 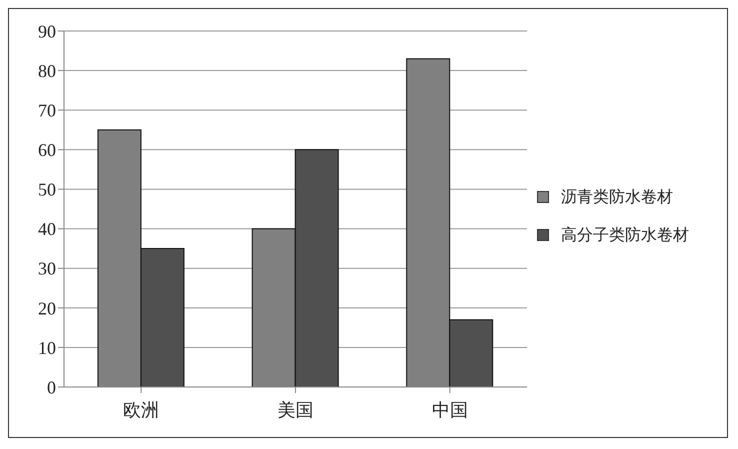 I want to click on x-tick-label: 美国, so click(x=296, y=410).